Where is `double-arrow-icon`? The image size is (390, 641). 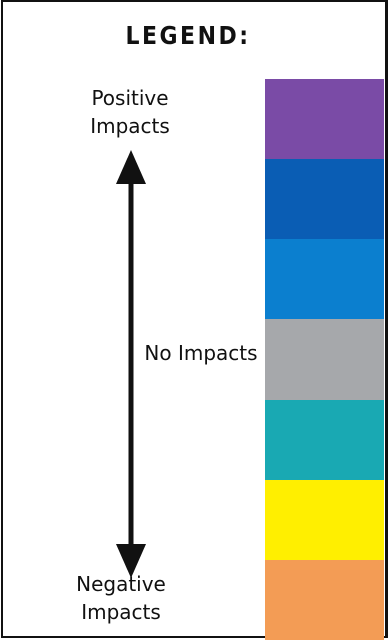
double-arrow-icon is located at coordinates (131, 364).